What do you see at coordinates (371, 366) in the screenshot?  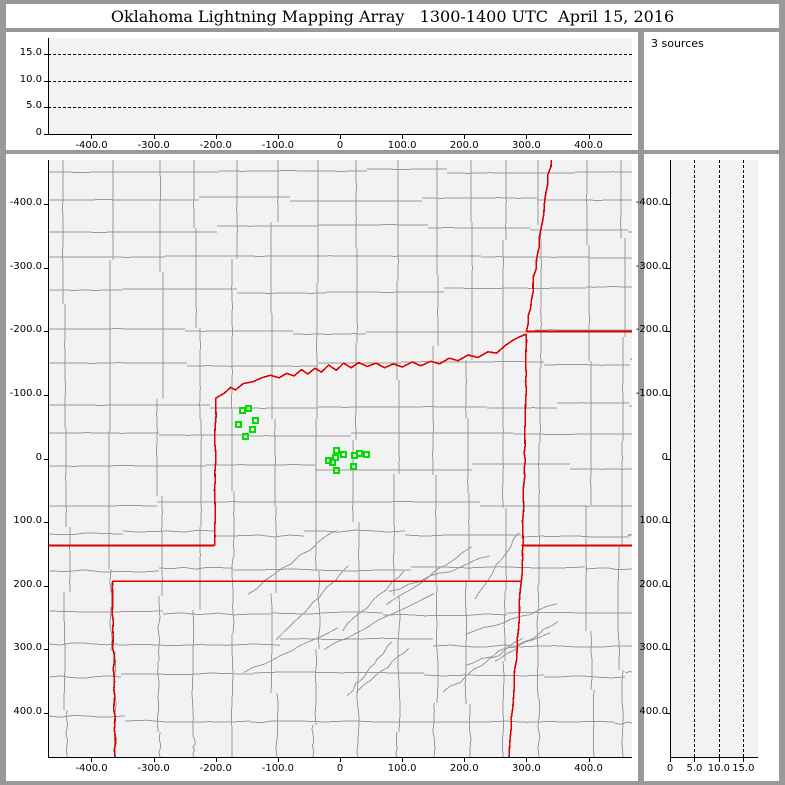 I see `state-border-red-river` at bounding box center [371, 366].